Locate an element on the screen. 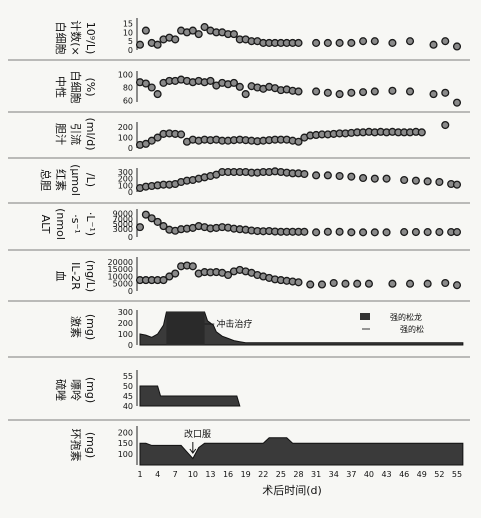 This screenshot has height=518, width=481. y-axis-label: ·s⁻¹ is located at coordinates (75, 223).